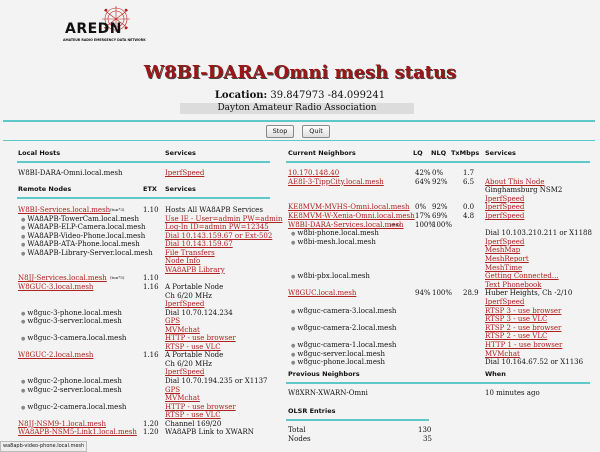  What do you see at coordinates (333, 242) in the screenshot?
I see `neighbor-host: w8bi-mesh.local.mesh` at bounding box center [333, 242].